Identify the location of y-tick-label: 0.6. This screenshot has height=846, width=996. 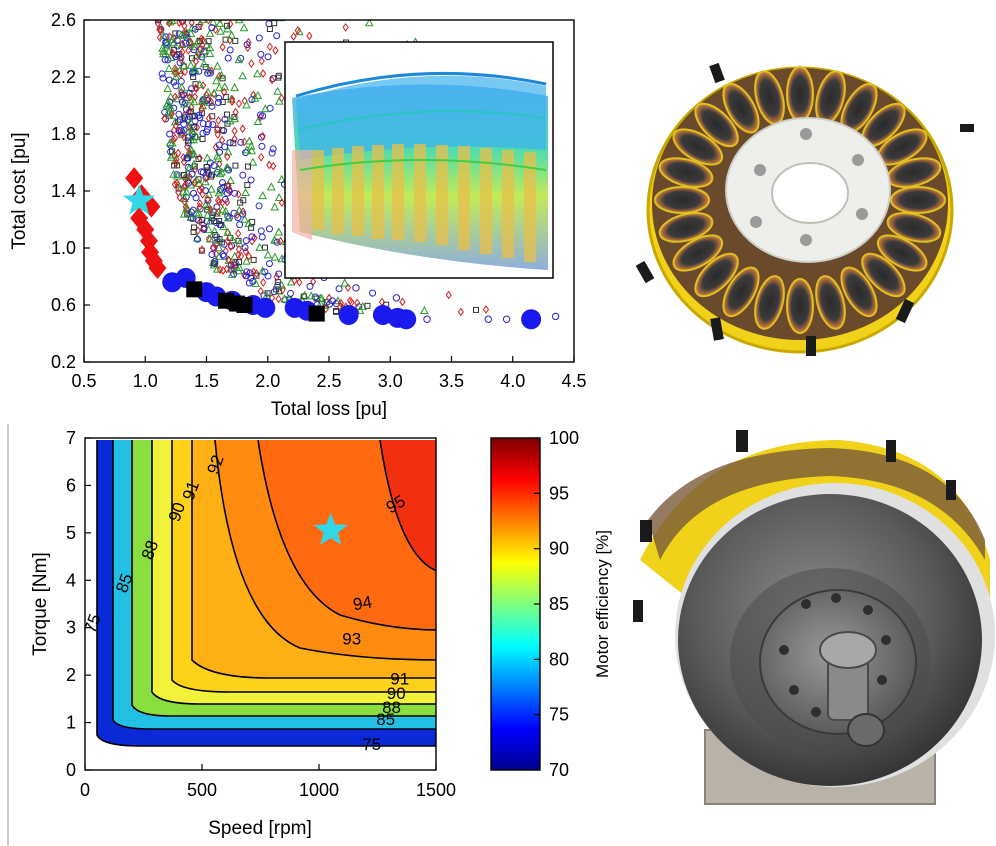
(63, 305).